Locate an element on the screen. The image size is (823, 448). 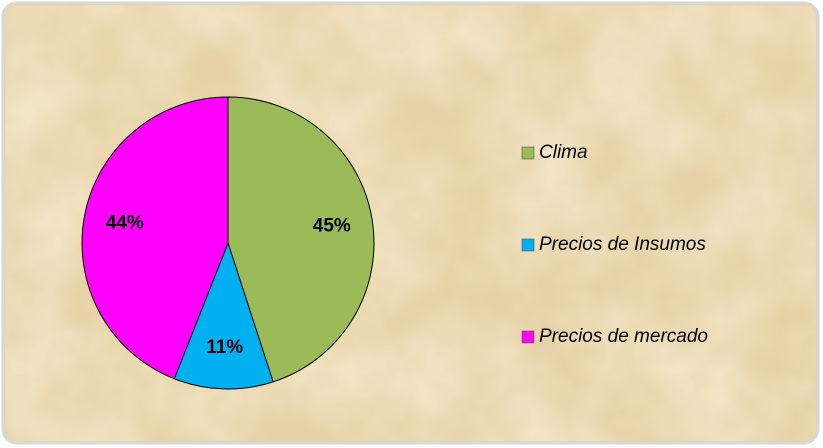
data-label: 45% is located at coordinates (332, 226).